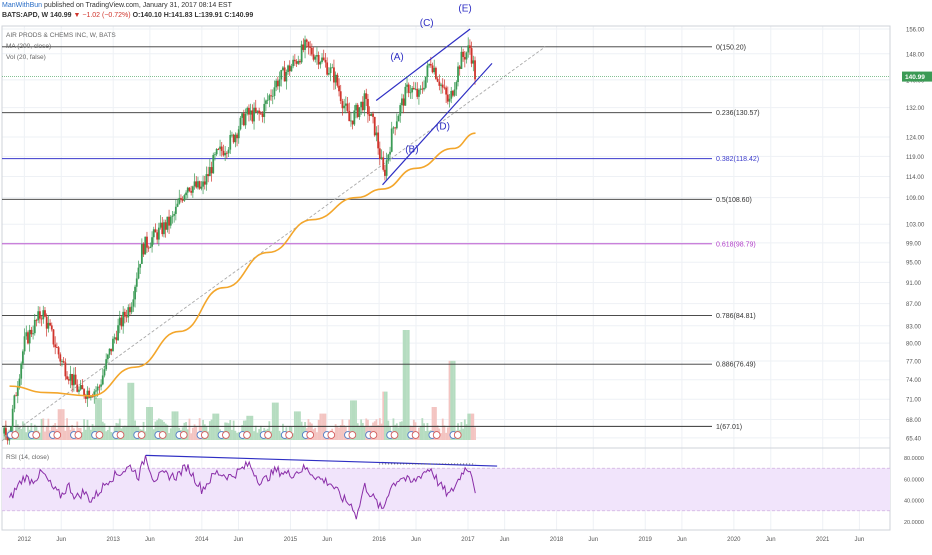 The image size is (932, 555). I want to click on rsi-line, so click(242, 487).